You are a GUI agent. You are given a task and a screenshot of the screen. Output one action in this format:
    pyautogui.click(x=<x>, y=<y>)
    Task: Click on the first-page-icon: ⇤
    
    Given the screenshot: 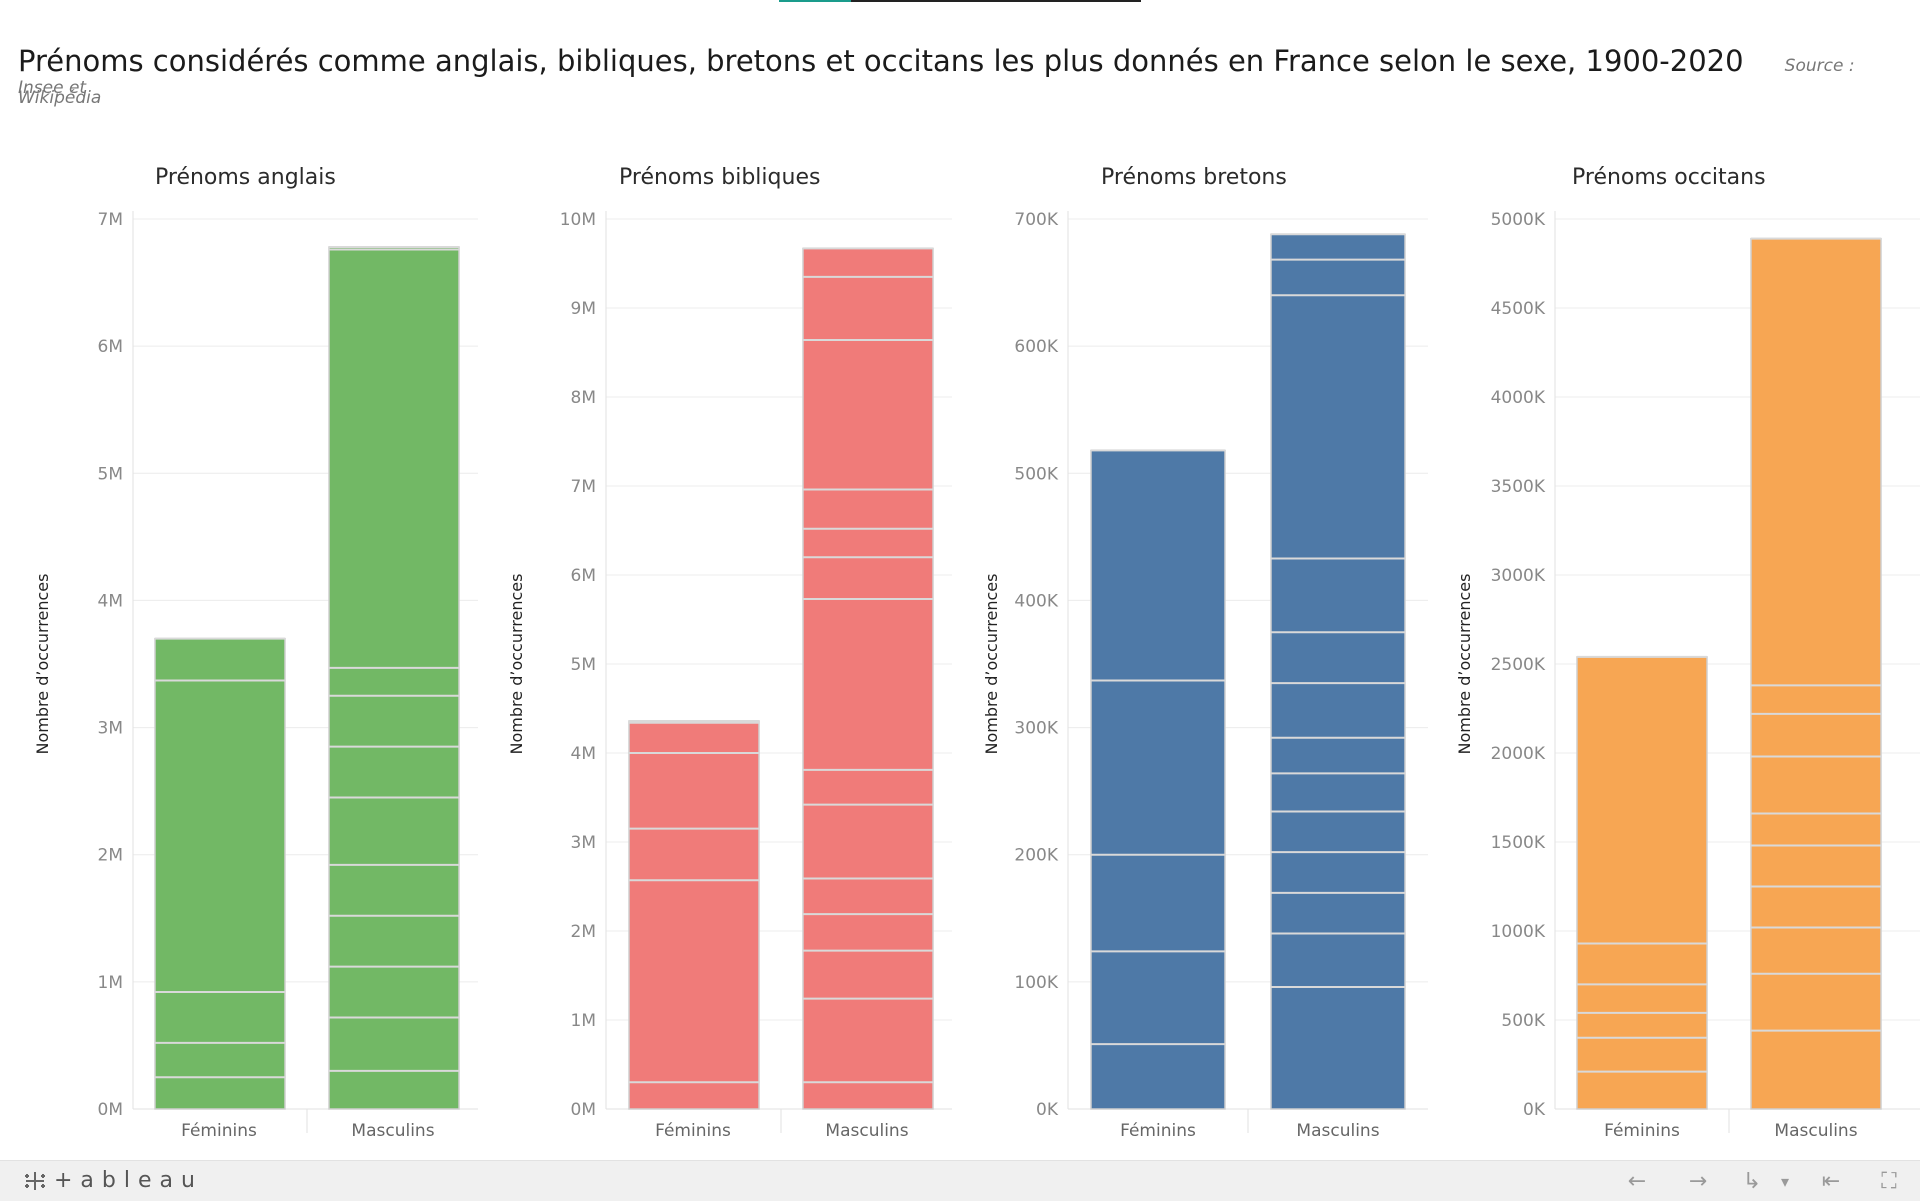 What is the action you would take?
    pyautogui.click(x=1831, y=1181)
    